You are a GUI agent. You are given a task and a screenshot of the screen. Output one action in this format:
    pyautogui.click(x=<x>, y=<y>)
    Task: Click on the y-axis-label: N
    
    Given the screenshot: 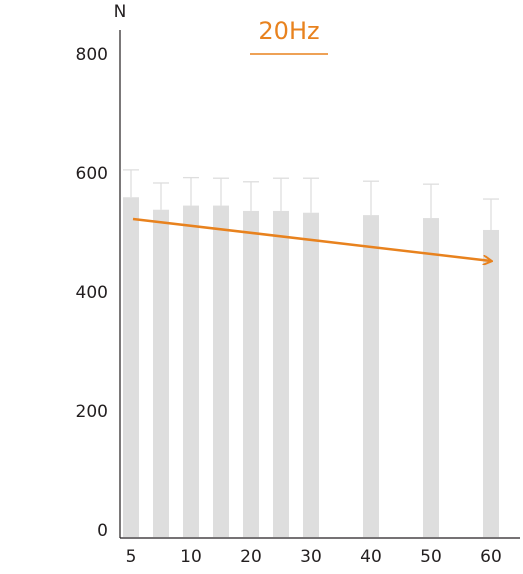 What is the action you would take?
    pyautogui.click(x=120, y=12)
    